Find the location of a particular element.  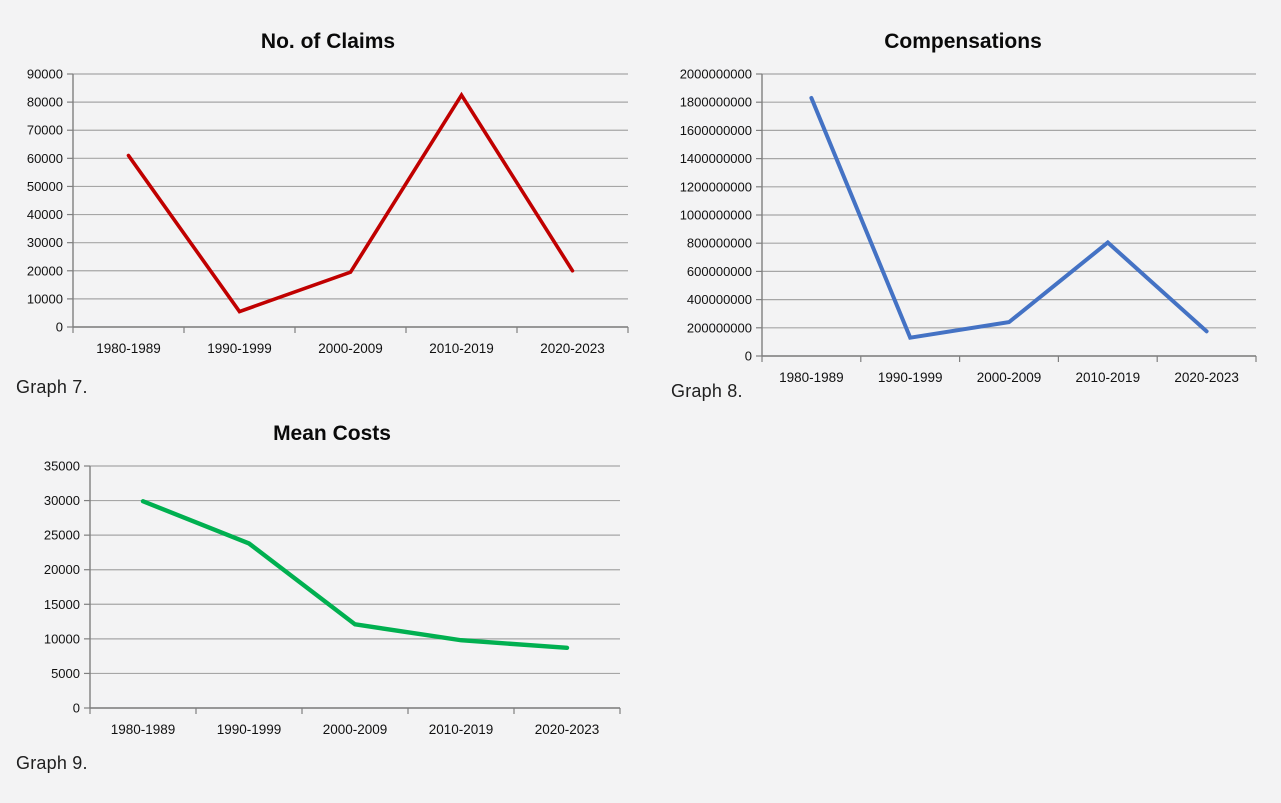

y-axis-label: 1600000000 is located at coordinates (716, 130).